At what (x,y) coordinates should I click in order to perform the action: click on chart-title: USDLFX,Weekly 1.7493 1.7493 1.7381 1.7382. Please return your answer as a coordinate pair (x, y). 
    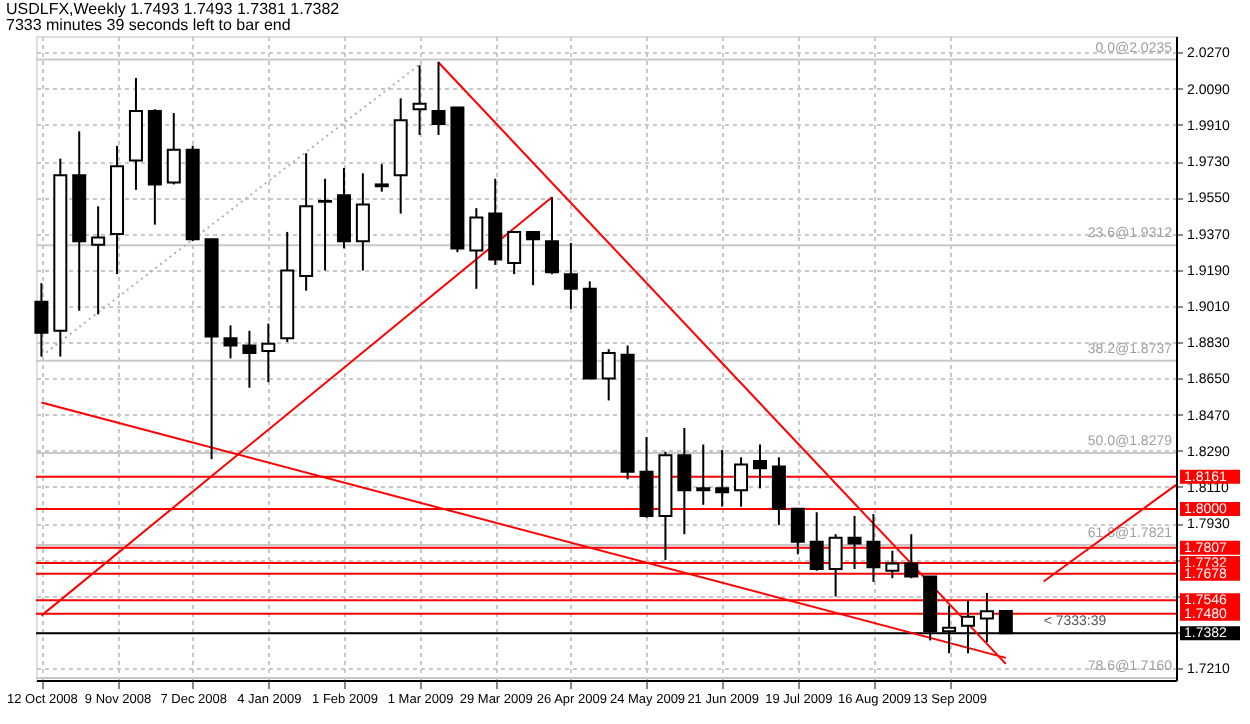
    Looking at the image, I should click on (173, 9).